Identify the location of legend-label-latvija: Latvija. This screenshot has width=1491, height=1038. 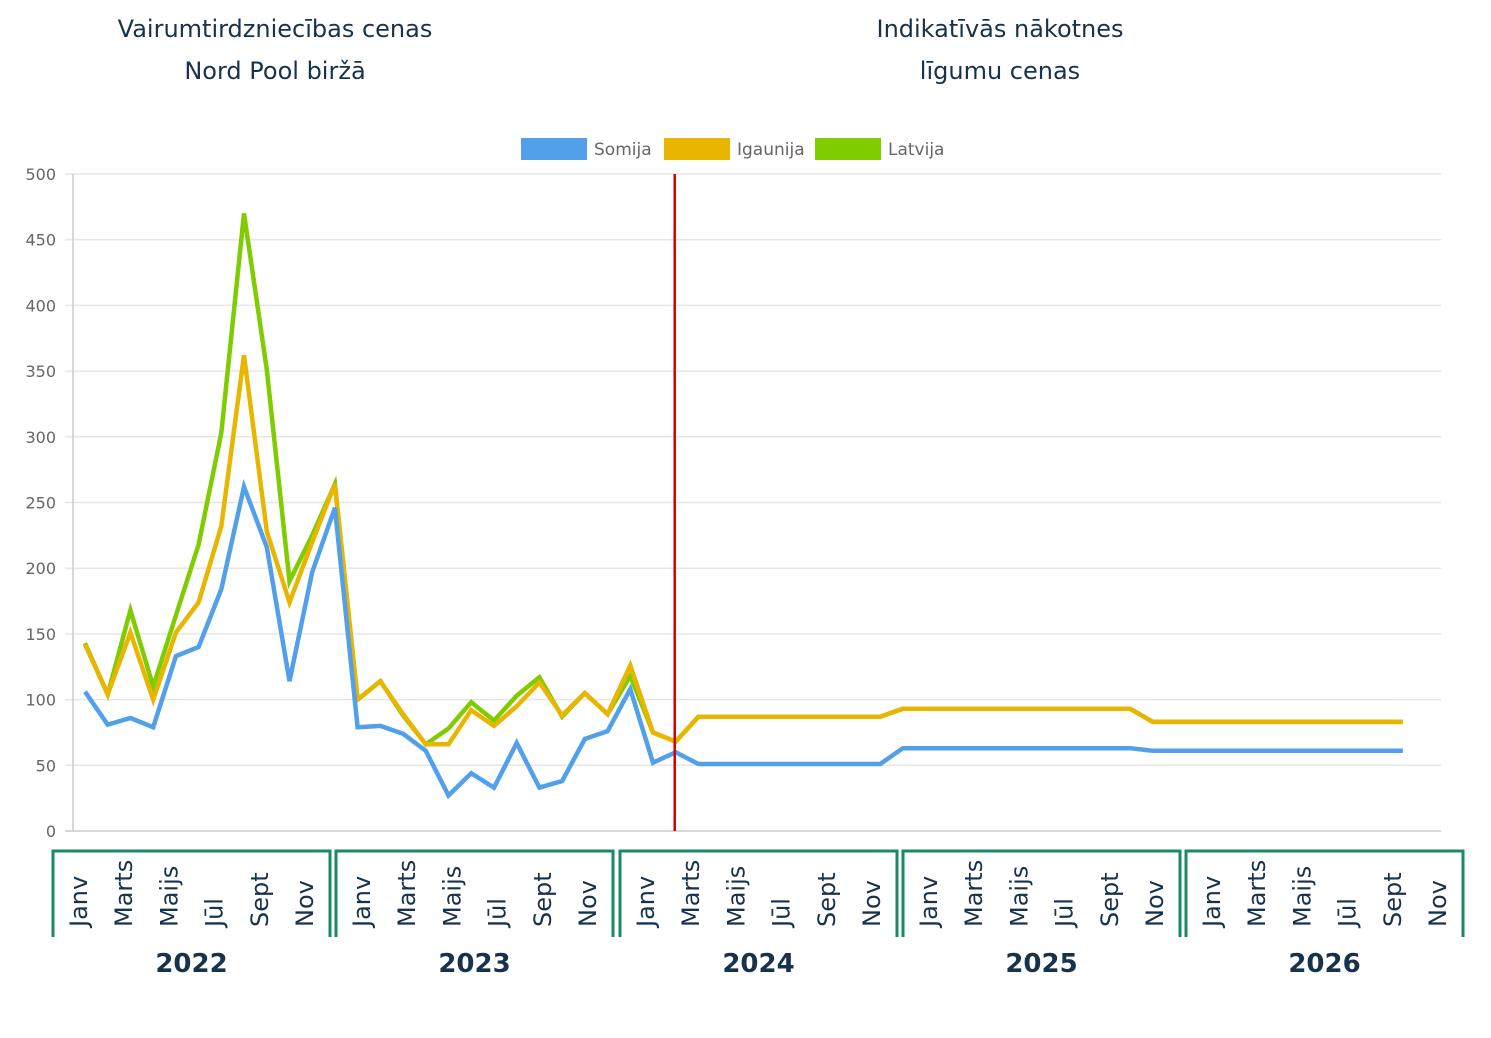
(916, 150).